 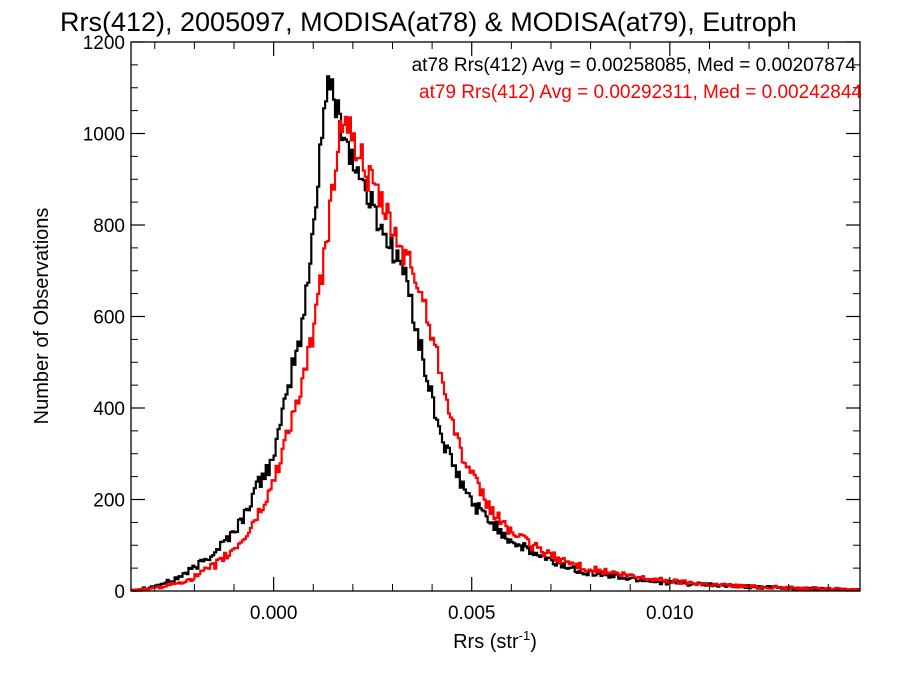 What do you see at coordinates (472, 613) in the screenshot?
I see `x-tick-label: 0.005` at bounding box center [472, 613].